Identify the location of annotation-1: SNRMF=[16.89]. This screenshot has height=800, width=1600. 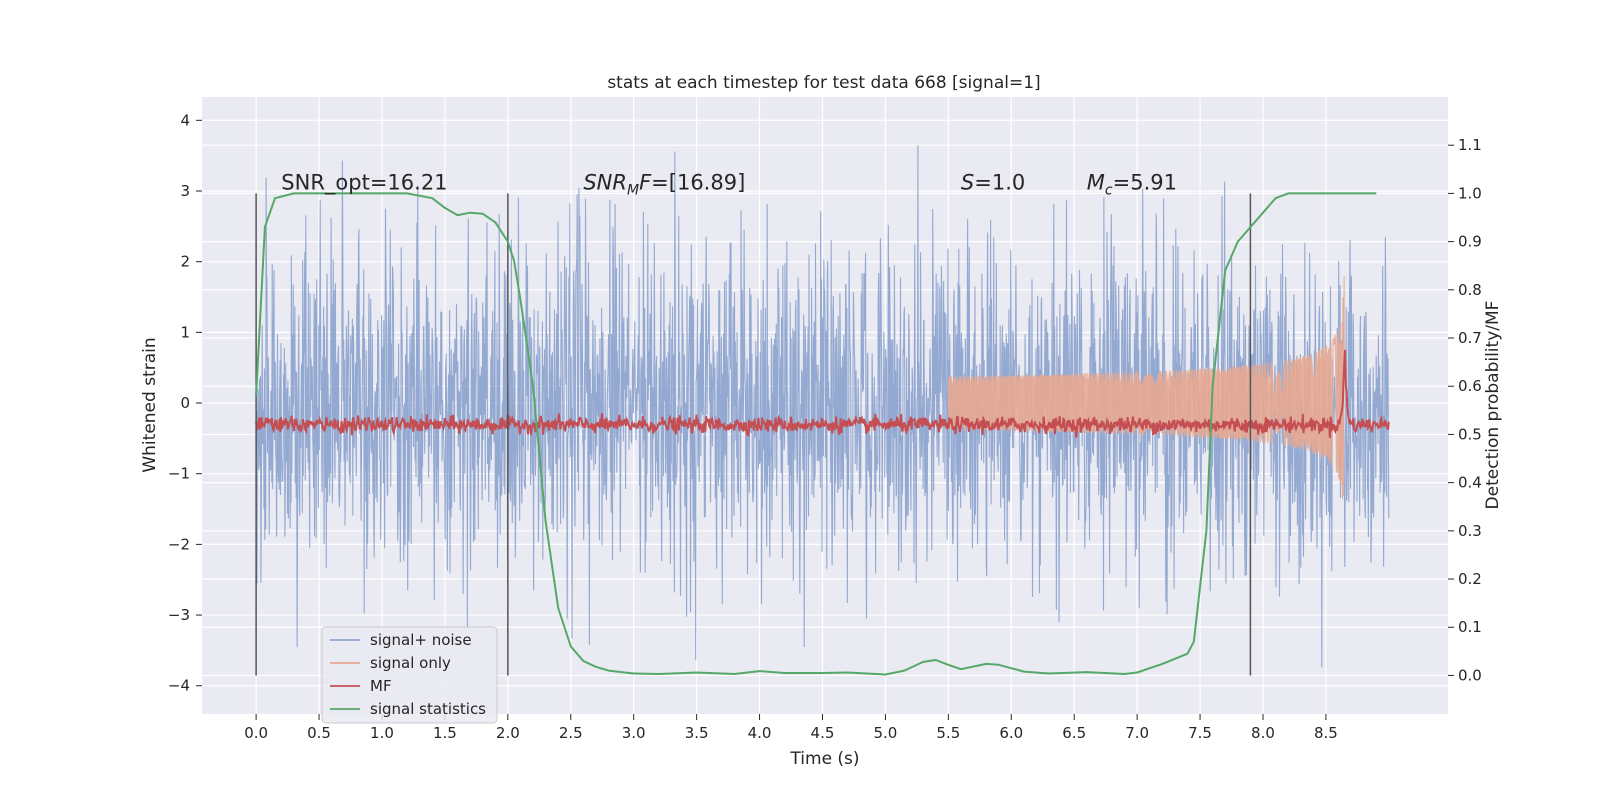
(664, 184).